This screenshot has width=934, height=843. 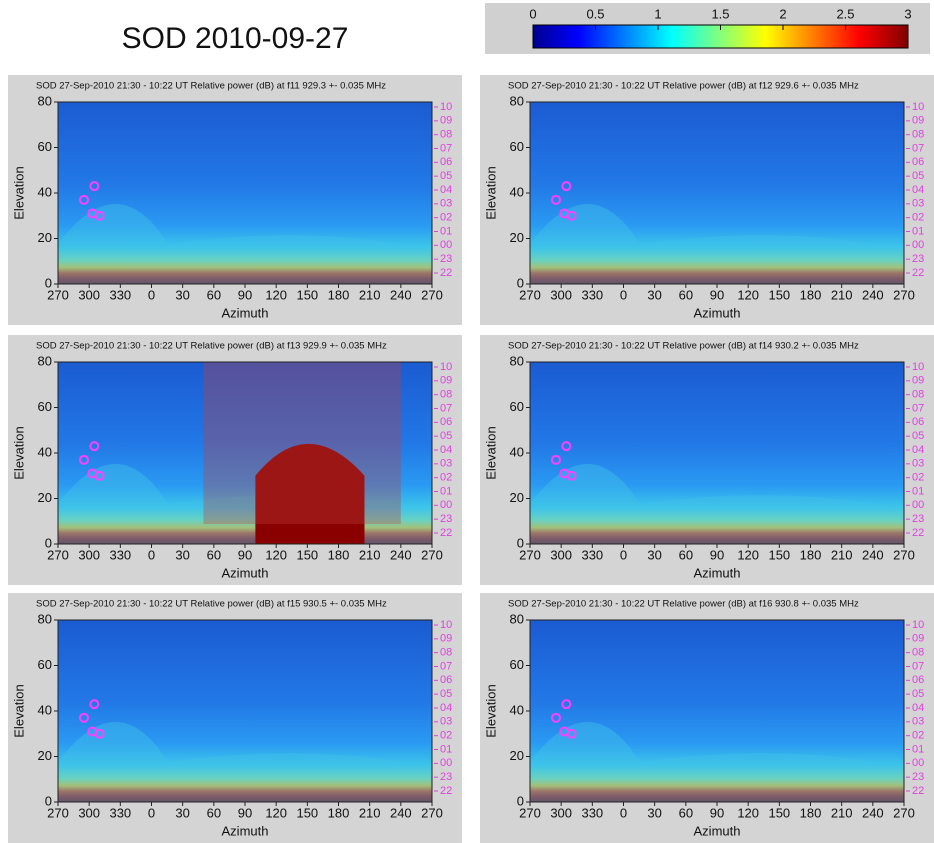 I want to click on hour-label: 02, so click(x=918, y=218).